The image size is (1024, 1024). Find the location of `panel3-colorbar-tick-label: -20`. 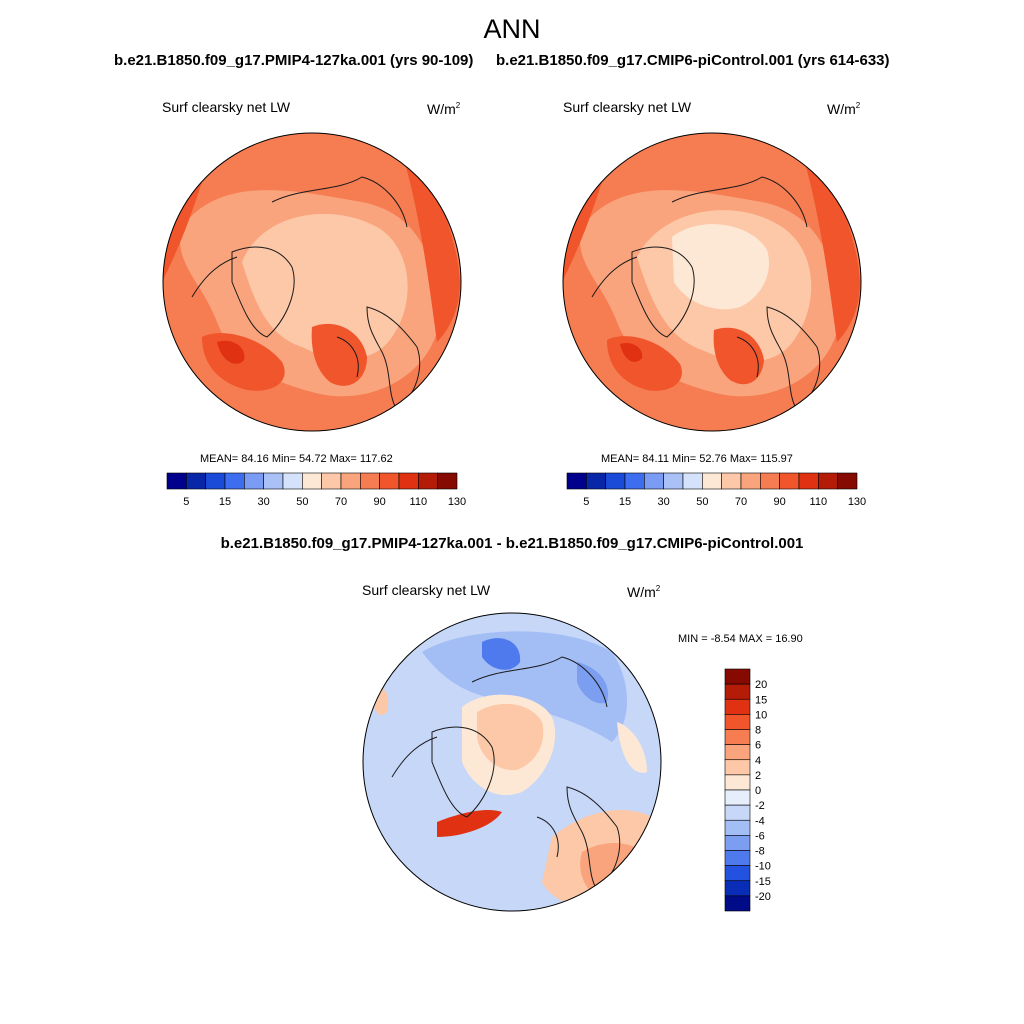

panel3-colorbar-tick-label: -20 is located at coordinates (763, 897).